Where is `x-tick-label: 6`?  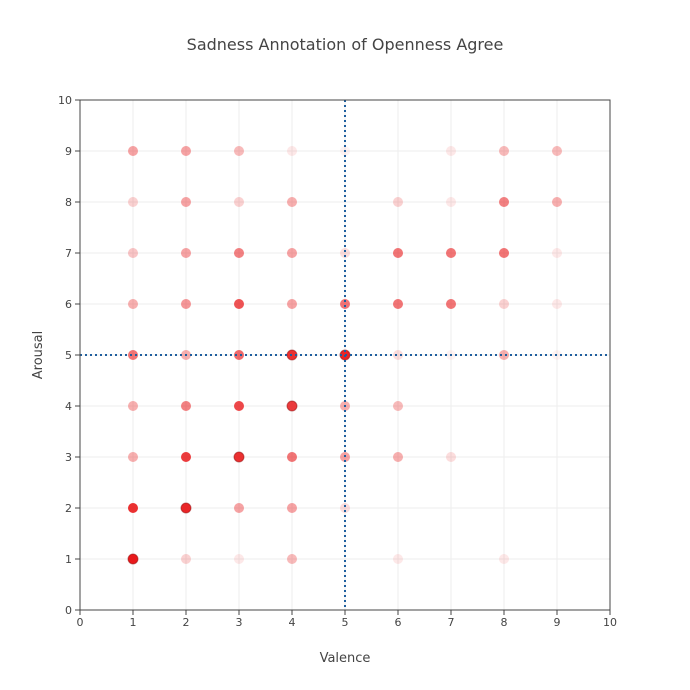 x-tick-label: 6 is located at coordinates (398, 622).